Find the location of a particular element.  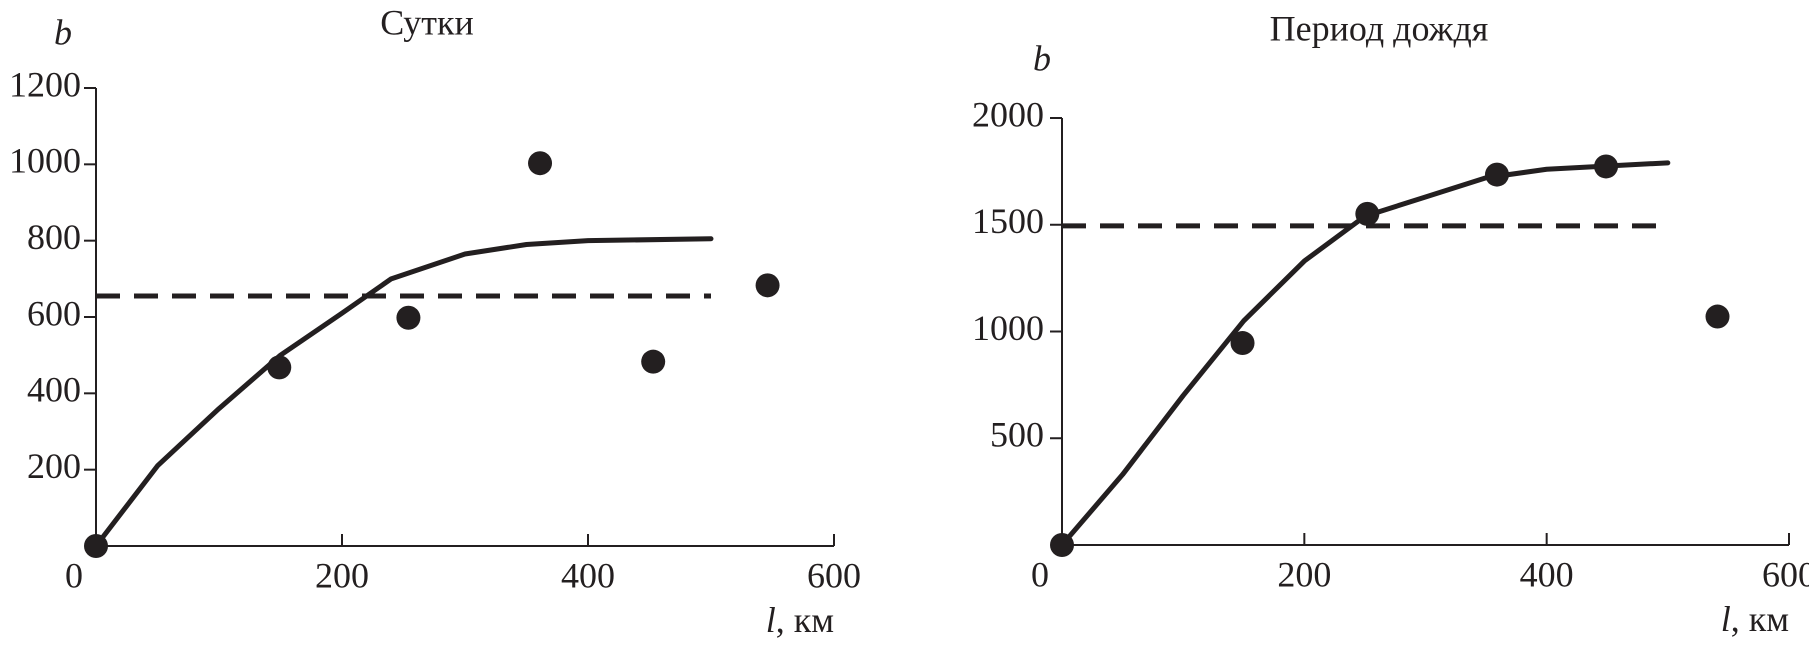

chart-title: Период дождя is located at coordinates (1379, 28).